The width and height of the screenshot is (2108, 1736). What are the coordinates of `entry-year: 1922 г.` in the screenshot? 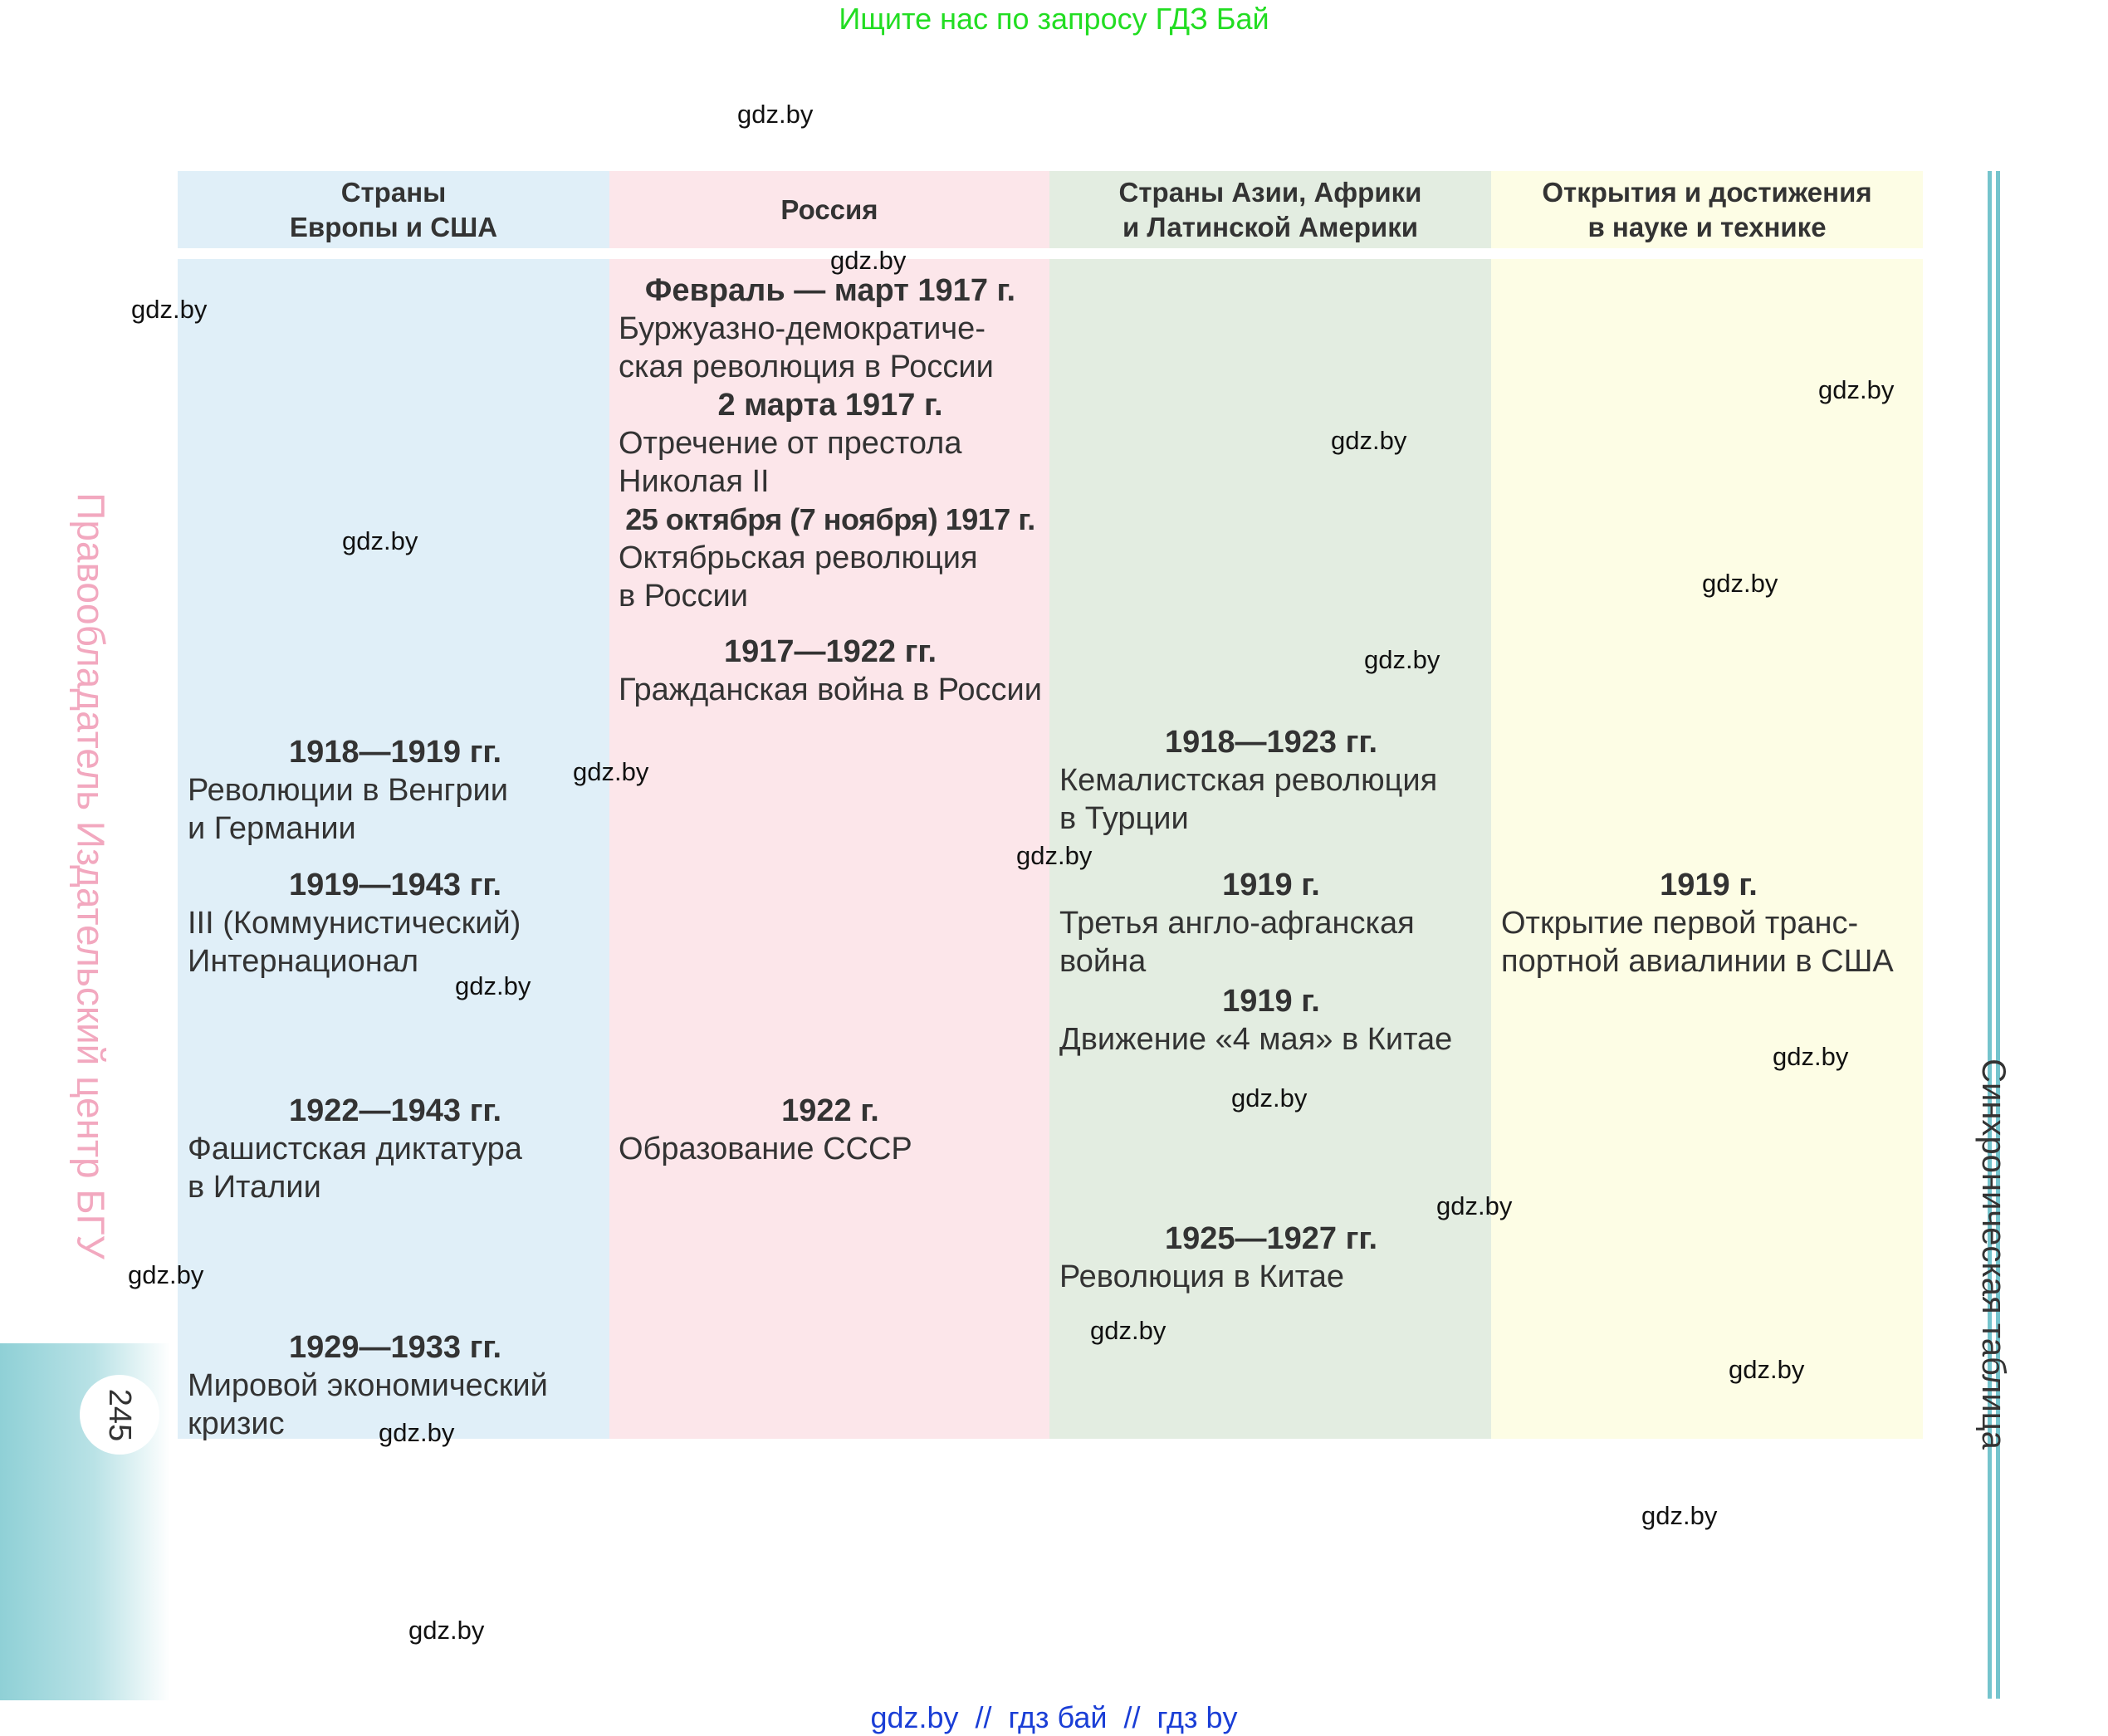 It's located at (830, 1110).